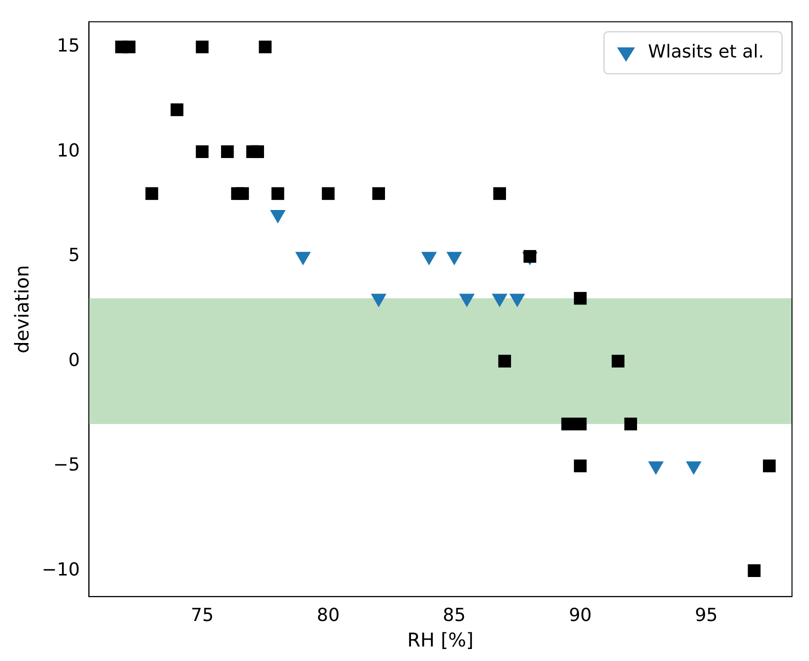 This screenshot has height=661, width=809. I want to click on x-axis-title: RH [%], so click(440, 641).